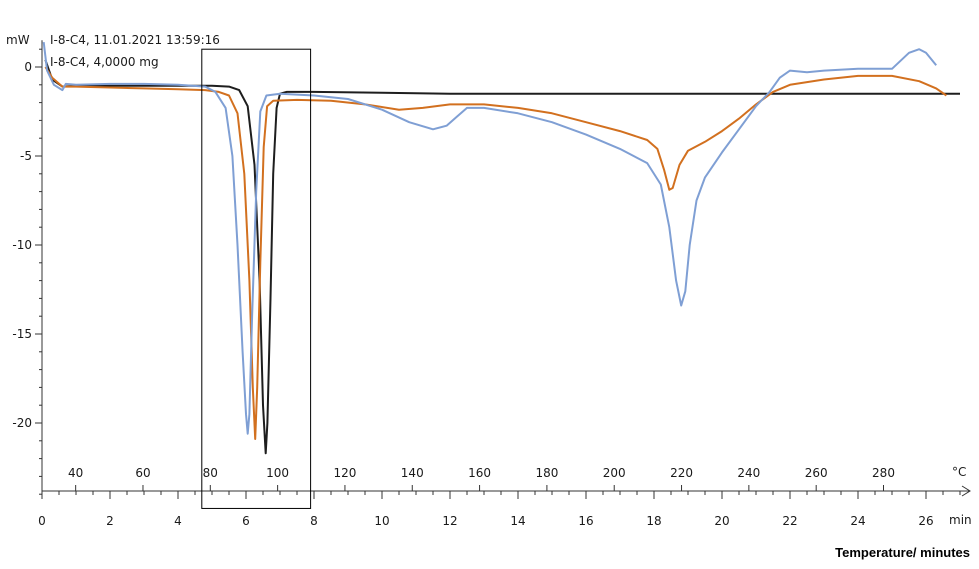 This screenshot has width=979, height=569. What do you see at coordinates (22, 423) in the screenshot?
I see `y-tick-label: -20` at bounding box center [22, 423].